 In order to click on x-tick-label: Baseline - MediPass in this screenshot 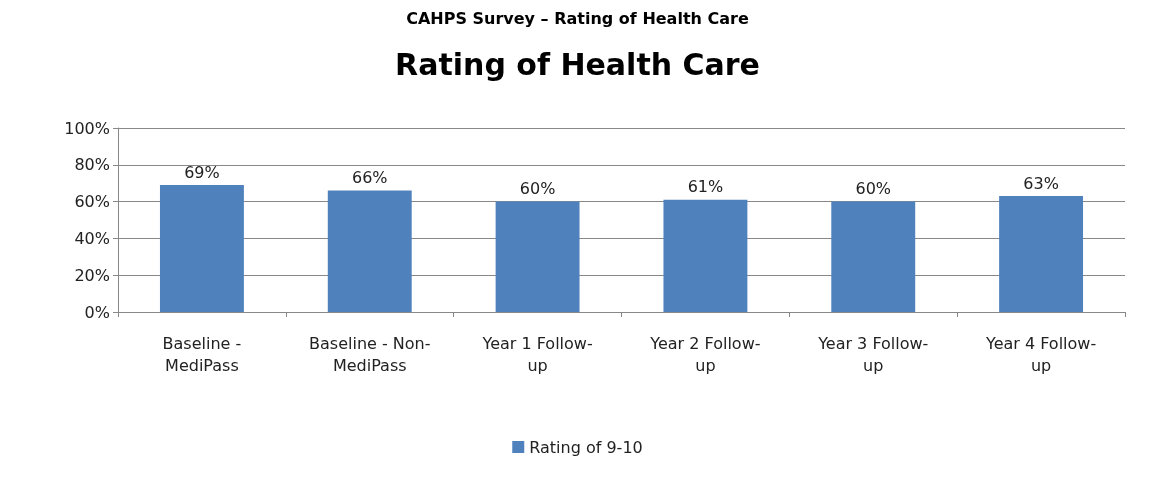, I will do `click(202, 354)`.